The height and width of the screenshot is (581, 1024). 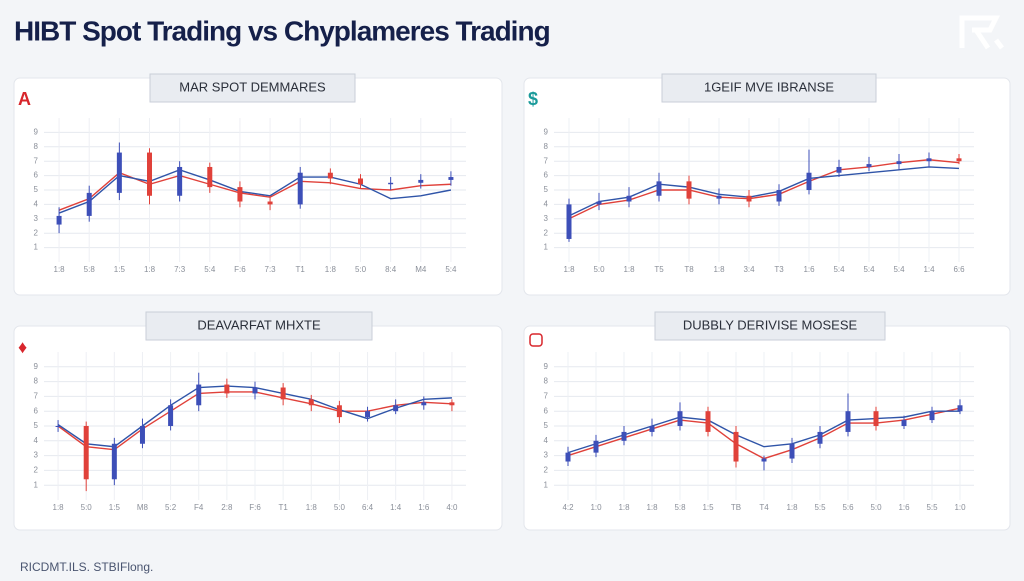 What do you see at coordinates (86, 567) in the screenshot?
I see `footer: RICDMT.ILS. STBIFlong.` at bounding box center [86, 567].